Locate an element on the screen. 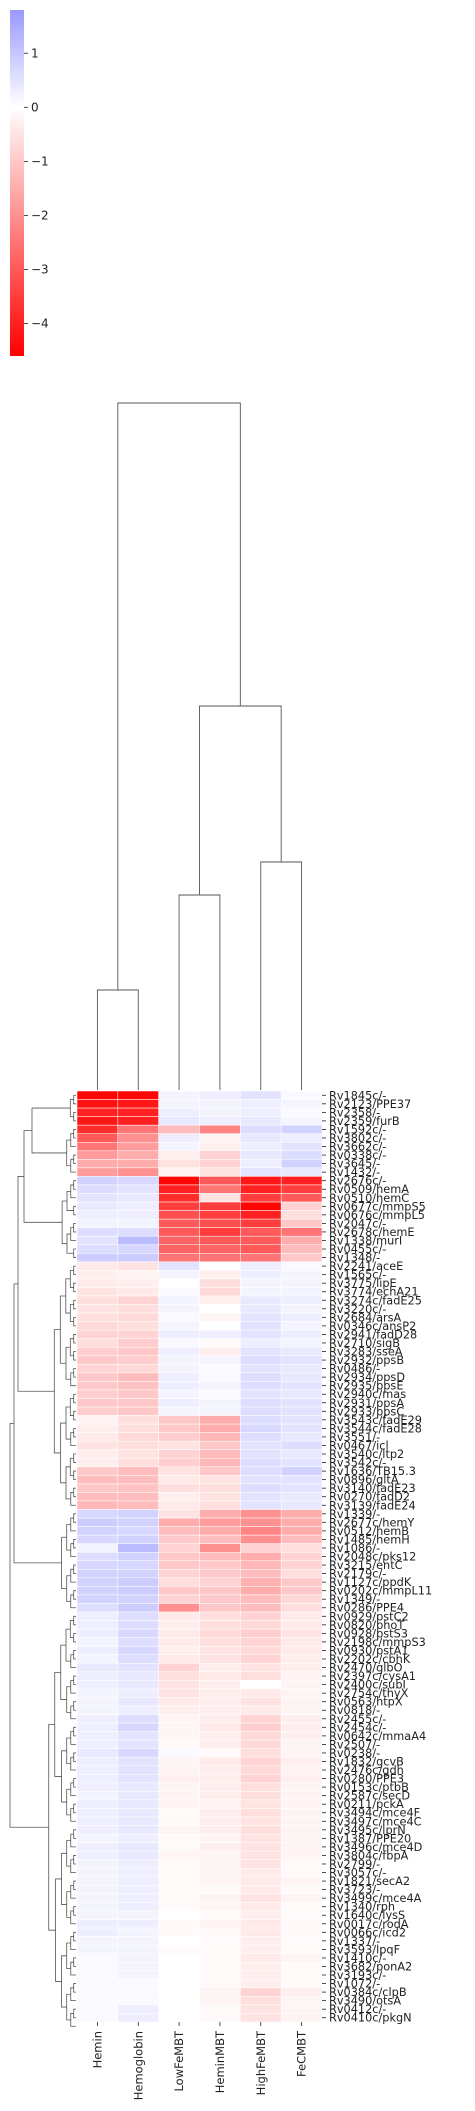 This screenshot has width=475, height=2111. column-dendrogram-link is located at coordinates (117, 1039).